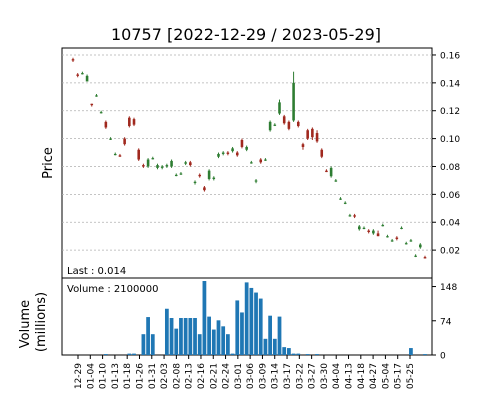  I want to click on volume-tick-label: 74, so click(446, 322).